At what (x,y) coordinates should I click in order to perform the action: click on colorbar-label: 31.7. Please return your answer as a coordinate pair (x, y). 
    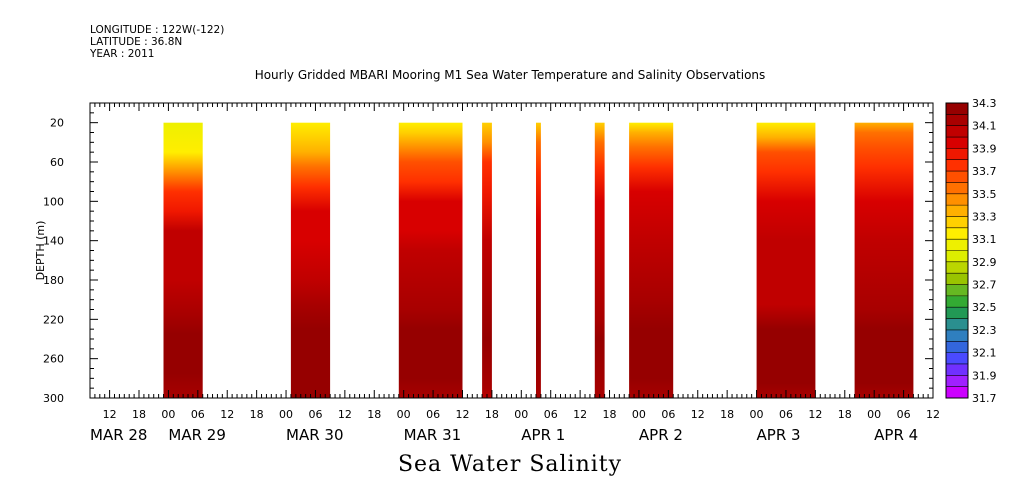
    Looking at the image, I should click on (984, 398).